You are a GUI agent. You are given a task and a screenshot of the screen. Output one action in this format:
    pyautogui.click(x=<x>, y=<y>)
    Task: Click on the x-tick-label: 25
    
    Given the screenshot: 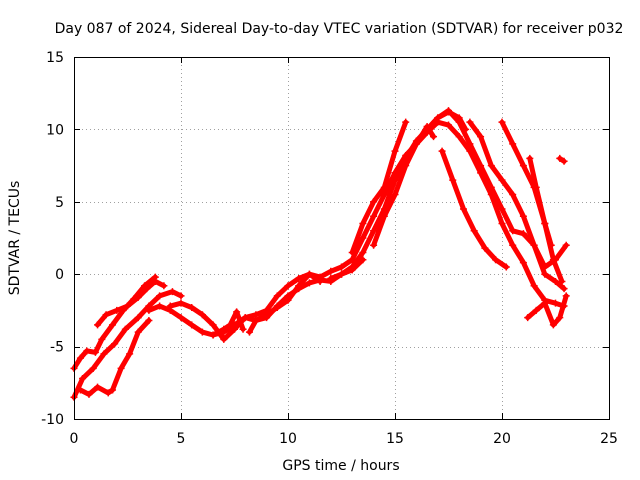 What is the action you would take?
    pyautogui.click(x=609, y=439)
    